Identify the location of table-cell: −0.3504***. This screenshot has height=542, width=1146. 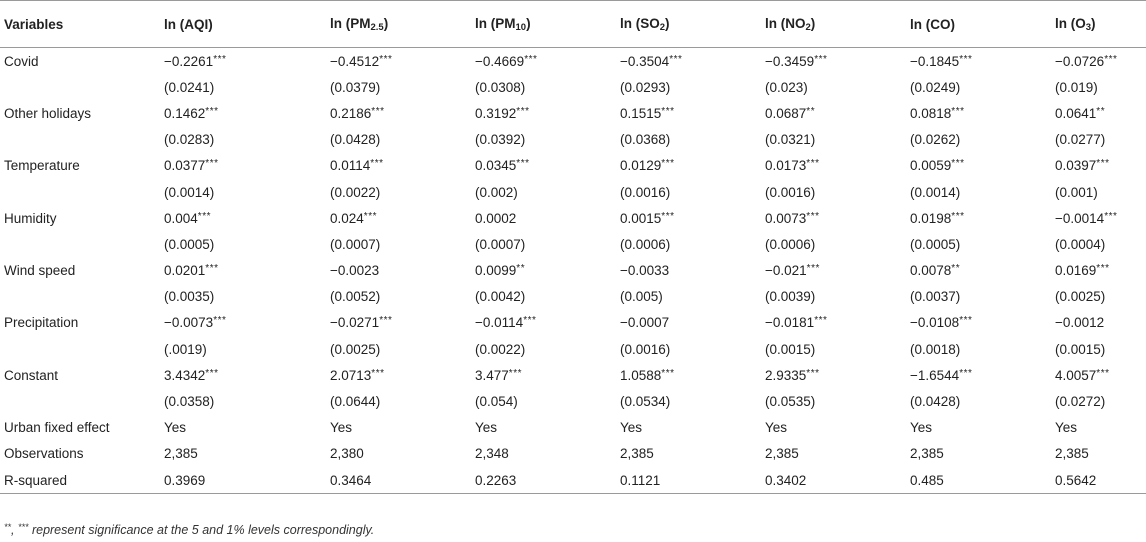
(688, 61).